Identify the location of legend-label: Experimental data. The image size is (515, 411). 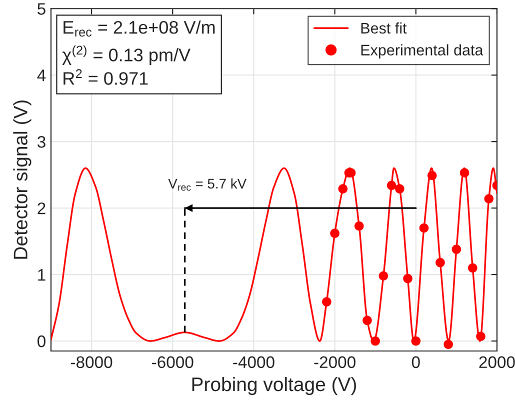
(422, 51).